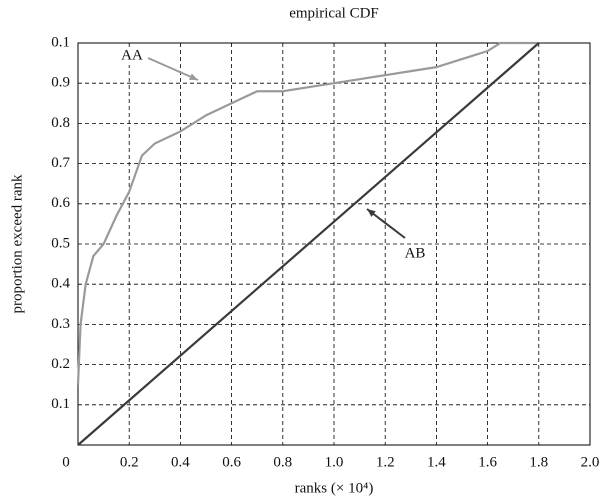 This screenshot has height=504, width=606. I want to click on y-tick-label: 0.5, so click(60, 243).